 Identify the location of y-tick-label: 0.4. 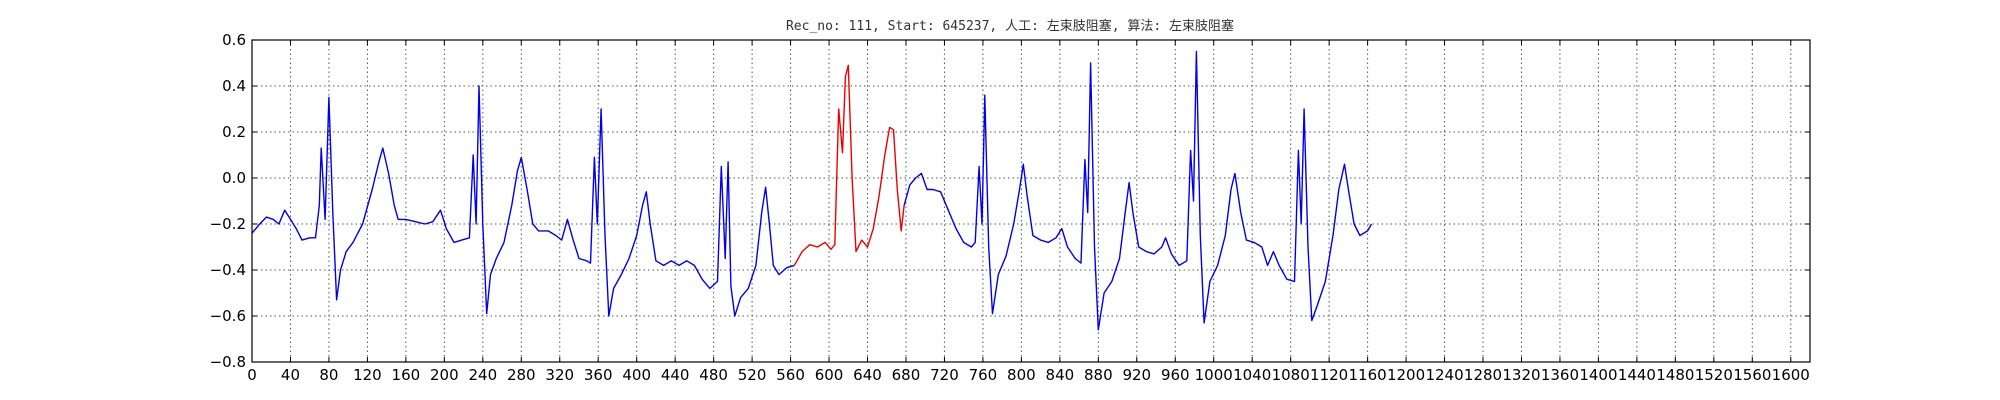
(234, 86).